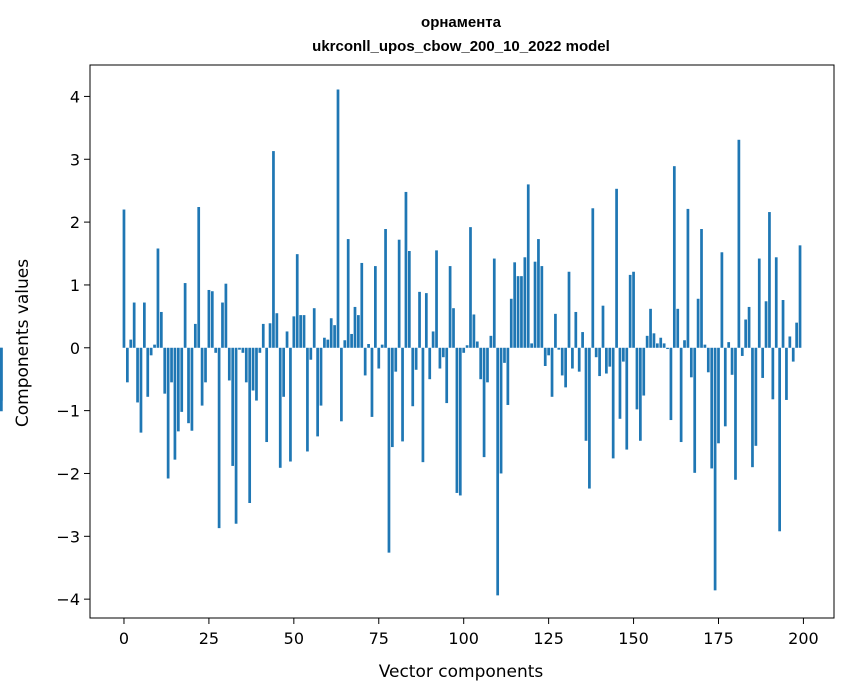  What do you see at coordinates (803, 638) in the screenshot?
I see `x-tick-label: 200` at bounding box center [803, 638].